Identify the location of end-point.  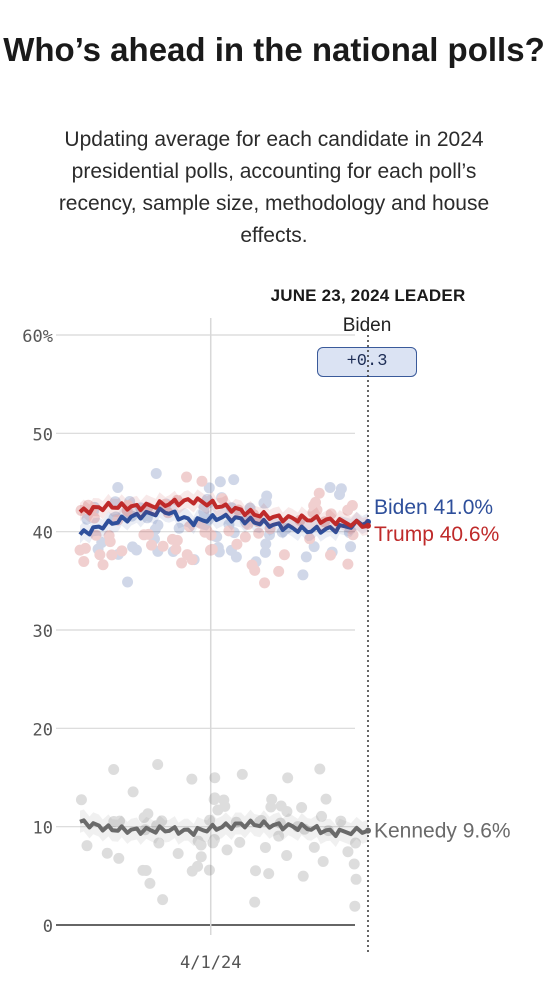
(368, 830).